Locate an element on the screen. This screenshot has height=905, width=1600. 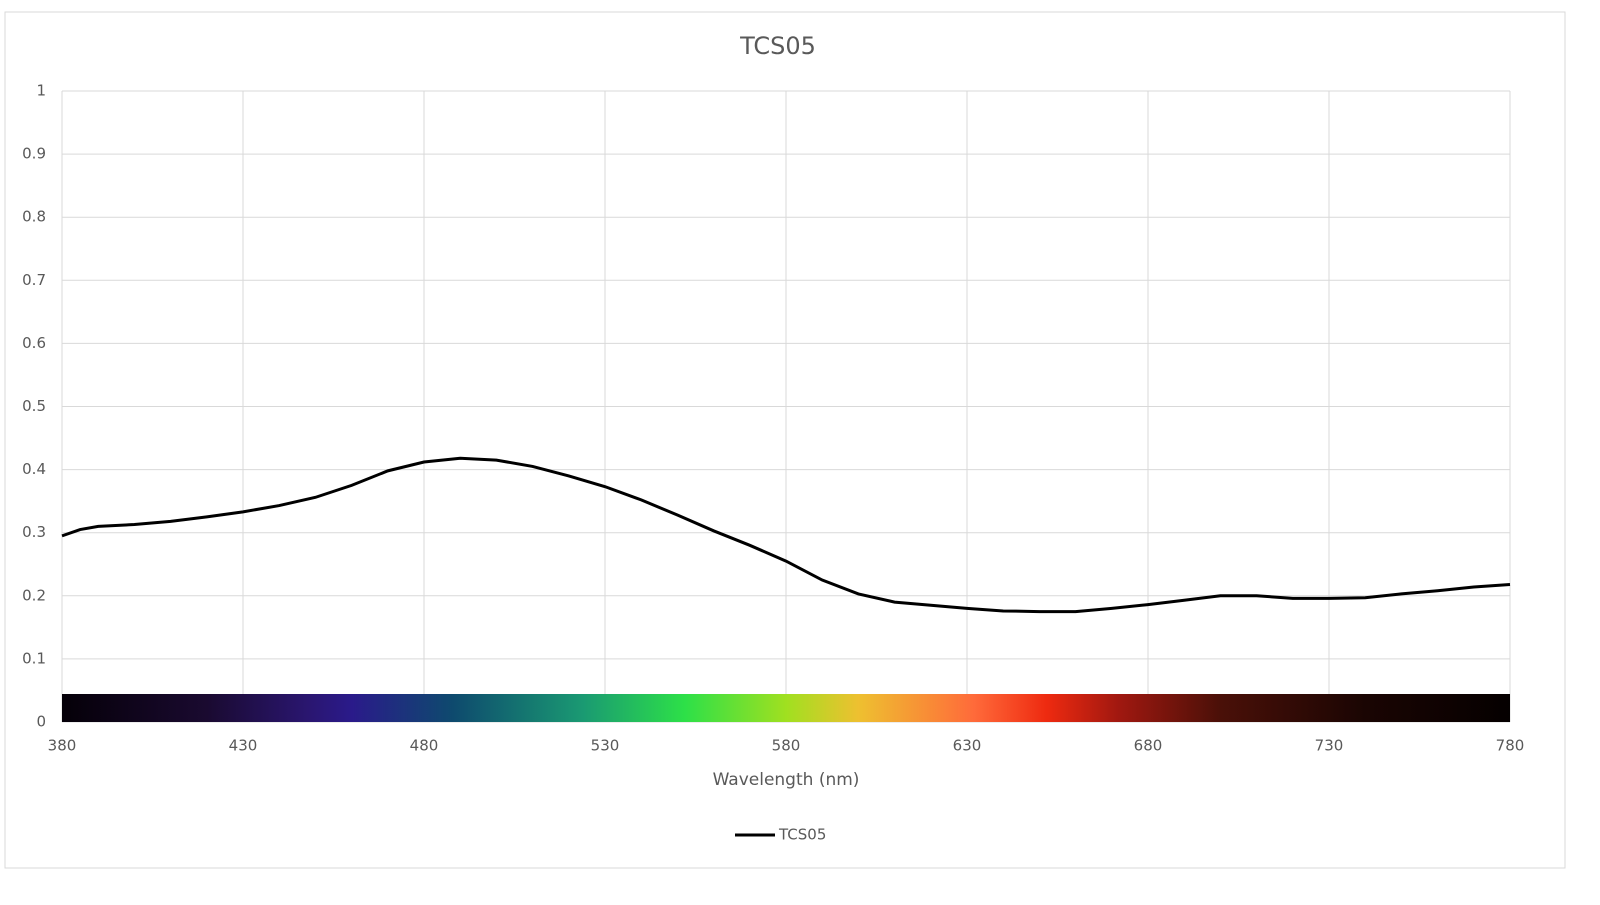
x-tick-label: 580 is located at coordinates (786, 746).